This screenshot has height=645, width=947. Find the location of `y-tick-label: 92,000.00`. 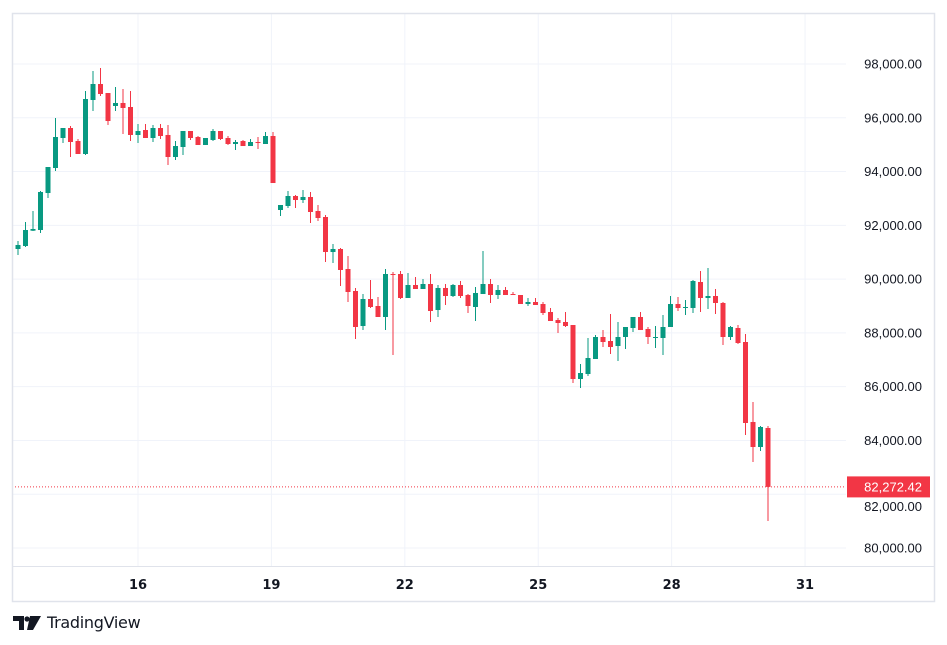

y-tick-label: 92,000.00 is located at coordinates (893, 225).